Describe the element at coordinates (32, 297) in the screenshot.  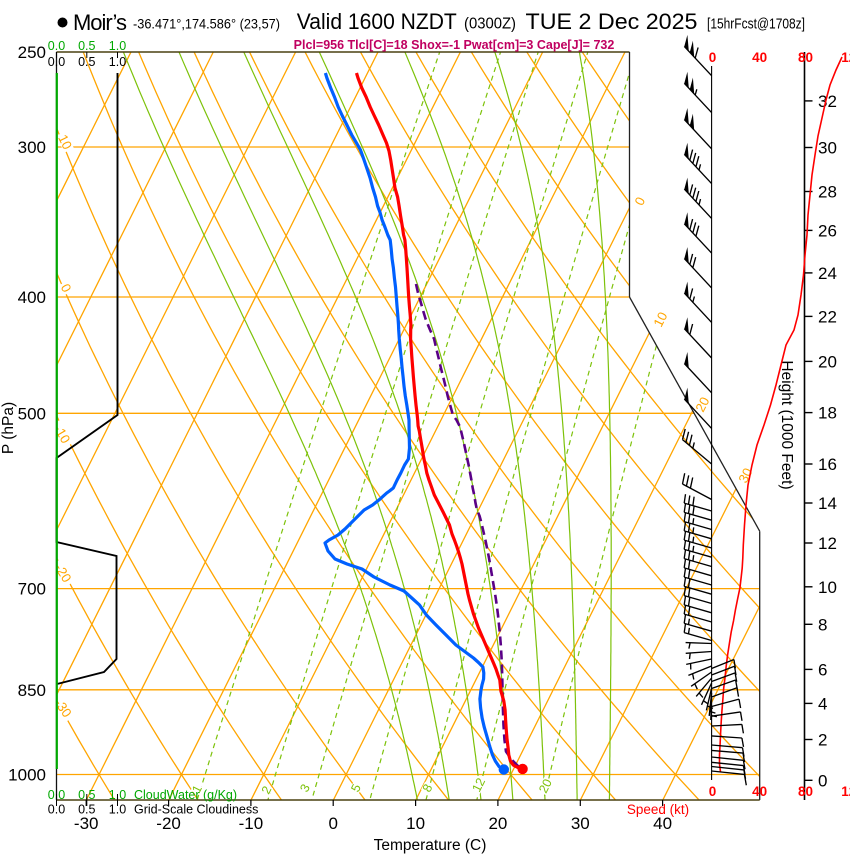
I see `svg-text: 400` at that location.